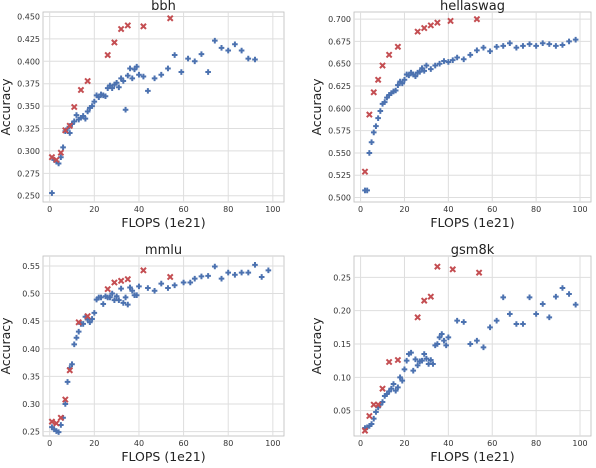  Describe the element at coordinates (339, 64) in the screenshot. I see `y-tick-label: 0.650` at that location.